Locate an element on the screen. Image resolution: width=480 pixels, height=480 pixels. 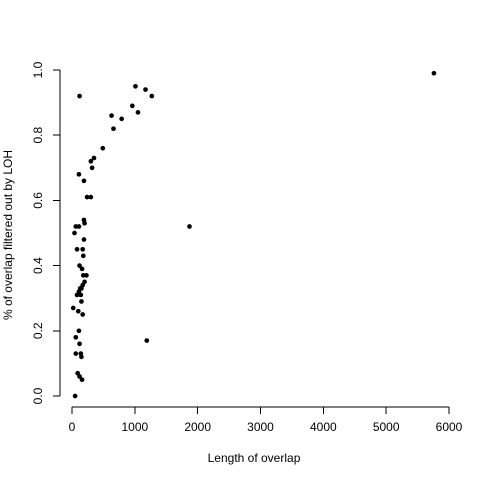
y-tick-label: 0.4 is located at coordinates (38, 265).